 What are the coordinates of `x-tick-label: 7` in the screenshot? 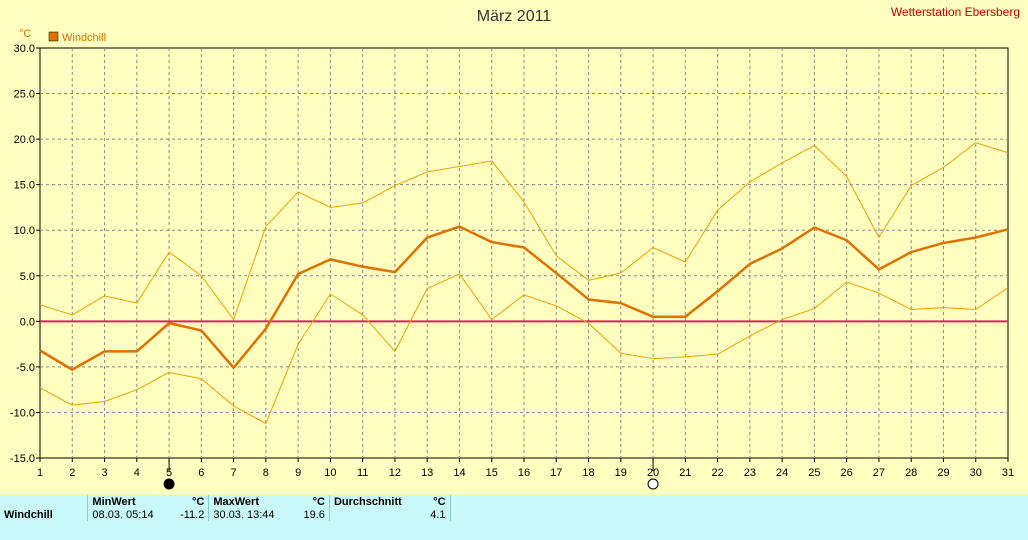 It's located at (234, 473).